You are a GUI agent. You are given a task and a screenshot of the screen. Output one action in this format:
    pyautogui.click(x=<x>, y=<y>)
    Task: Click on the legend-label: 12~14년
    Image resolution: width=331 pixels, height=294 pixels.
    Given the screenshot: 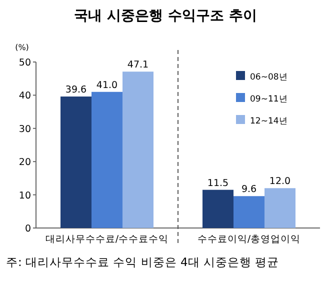 What is the action you would take?
    pyautogui.click(x=269, y=121)
    